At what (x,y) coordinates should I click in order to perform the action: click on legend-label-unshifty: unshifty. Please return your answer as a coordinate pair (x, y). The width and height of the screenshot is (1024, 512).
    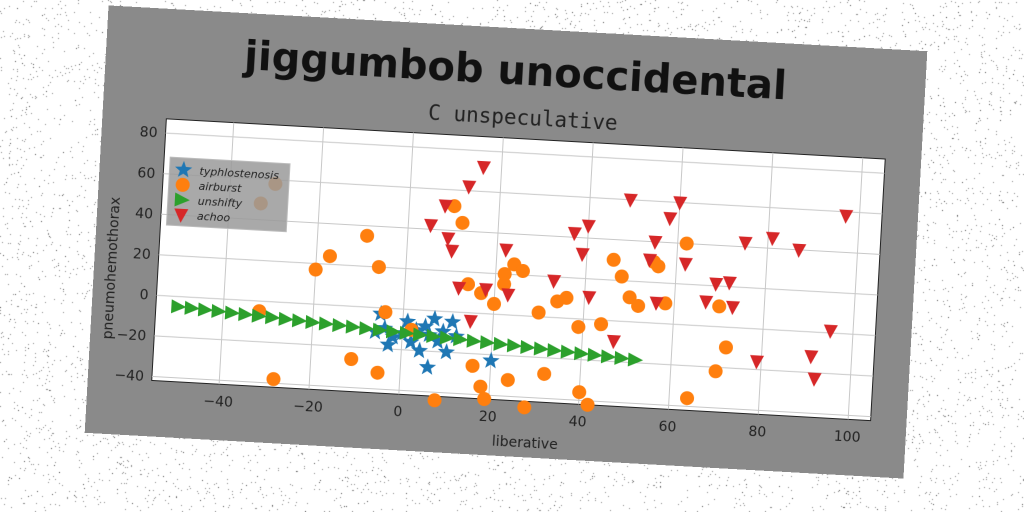
    Looking at the image, I should click on (220, 202).